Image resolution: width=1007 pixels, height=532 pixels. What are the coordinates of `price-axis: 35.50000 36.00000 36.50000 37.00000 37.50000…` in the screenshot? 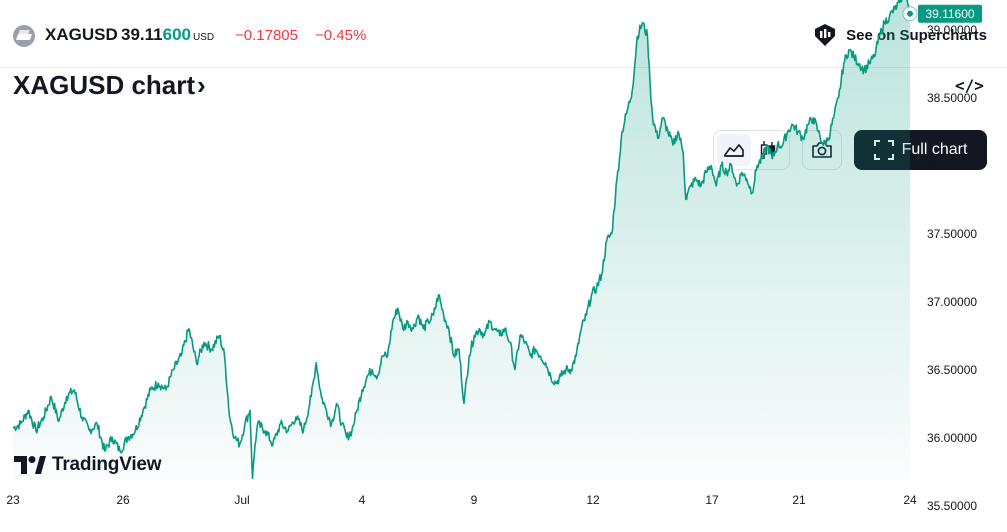 It's located at (952, 268).